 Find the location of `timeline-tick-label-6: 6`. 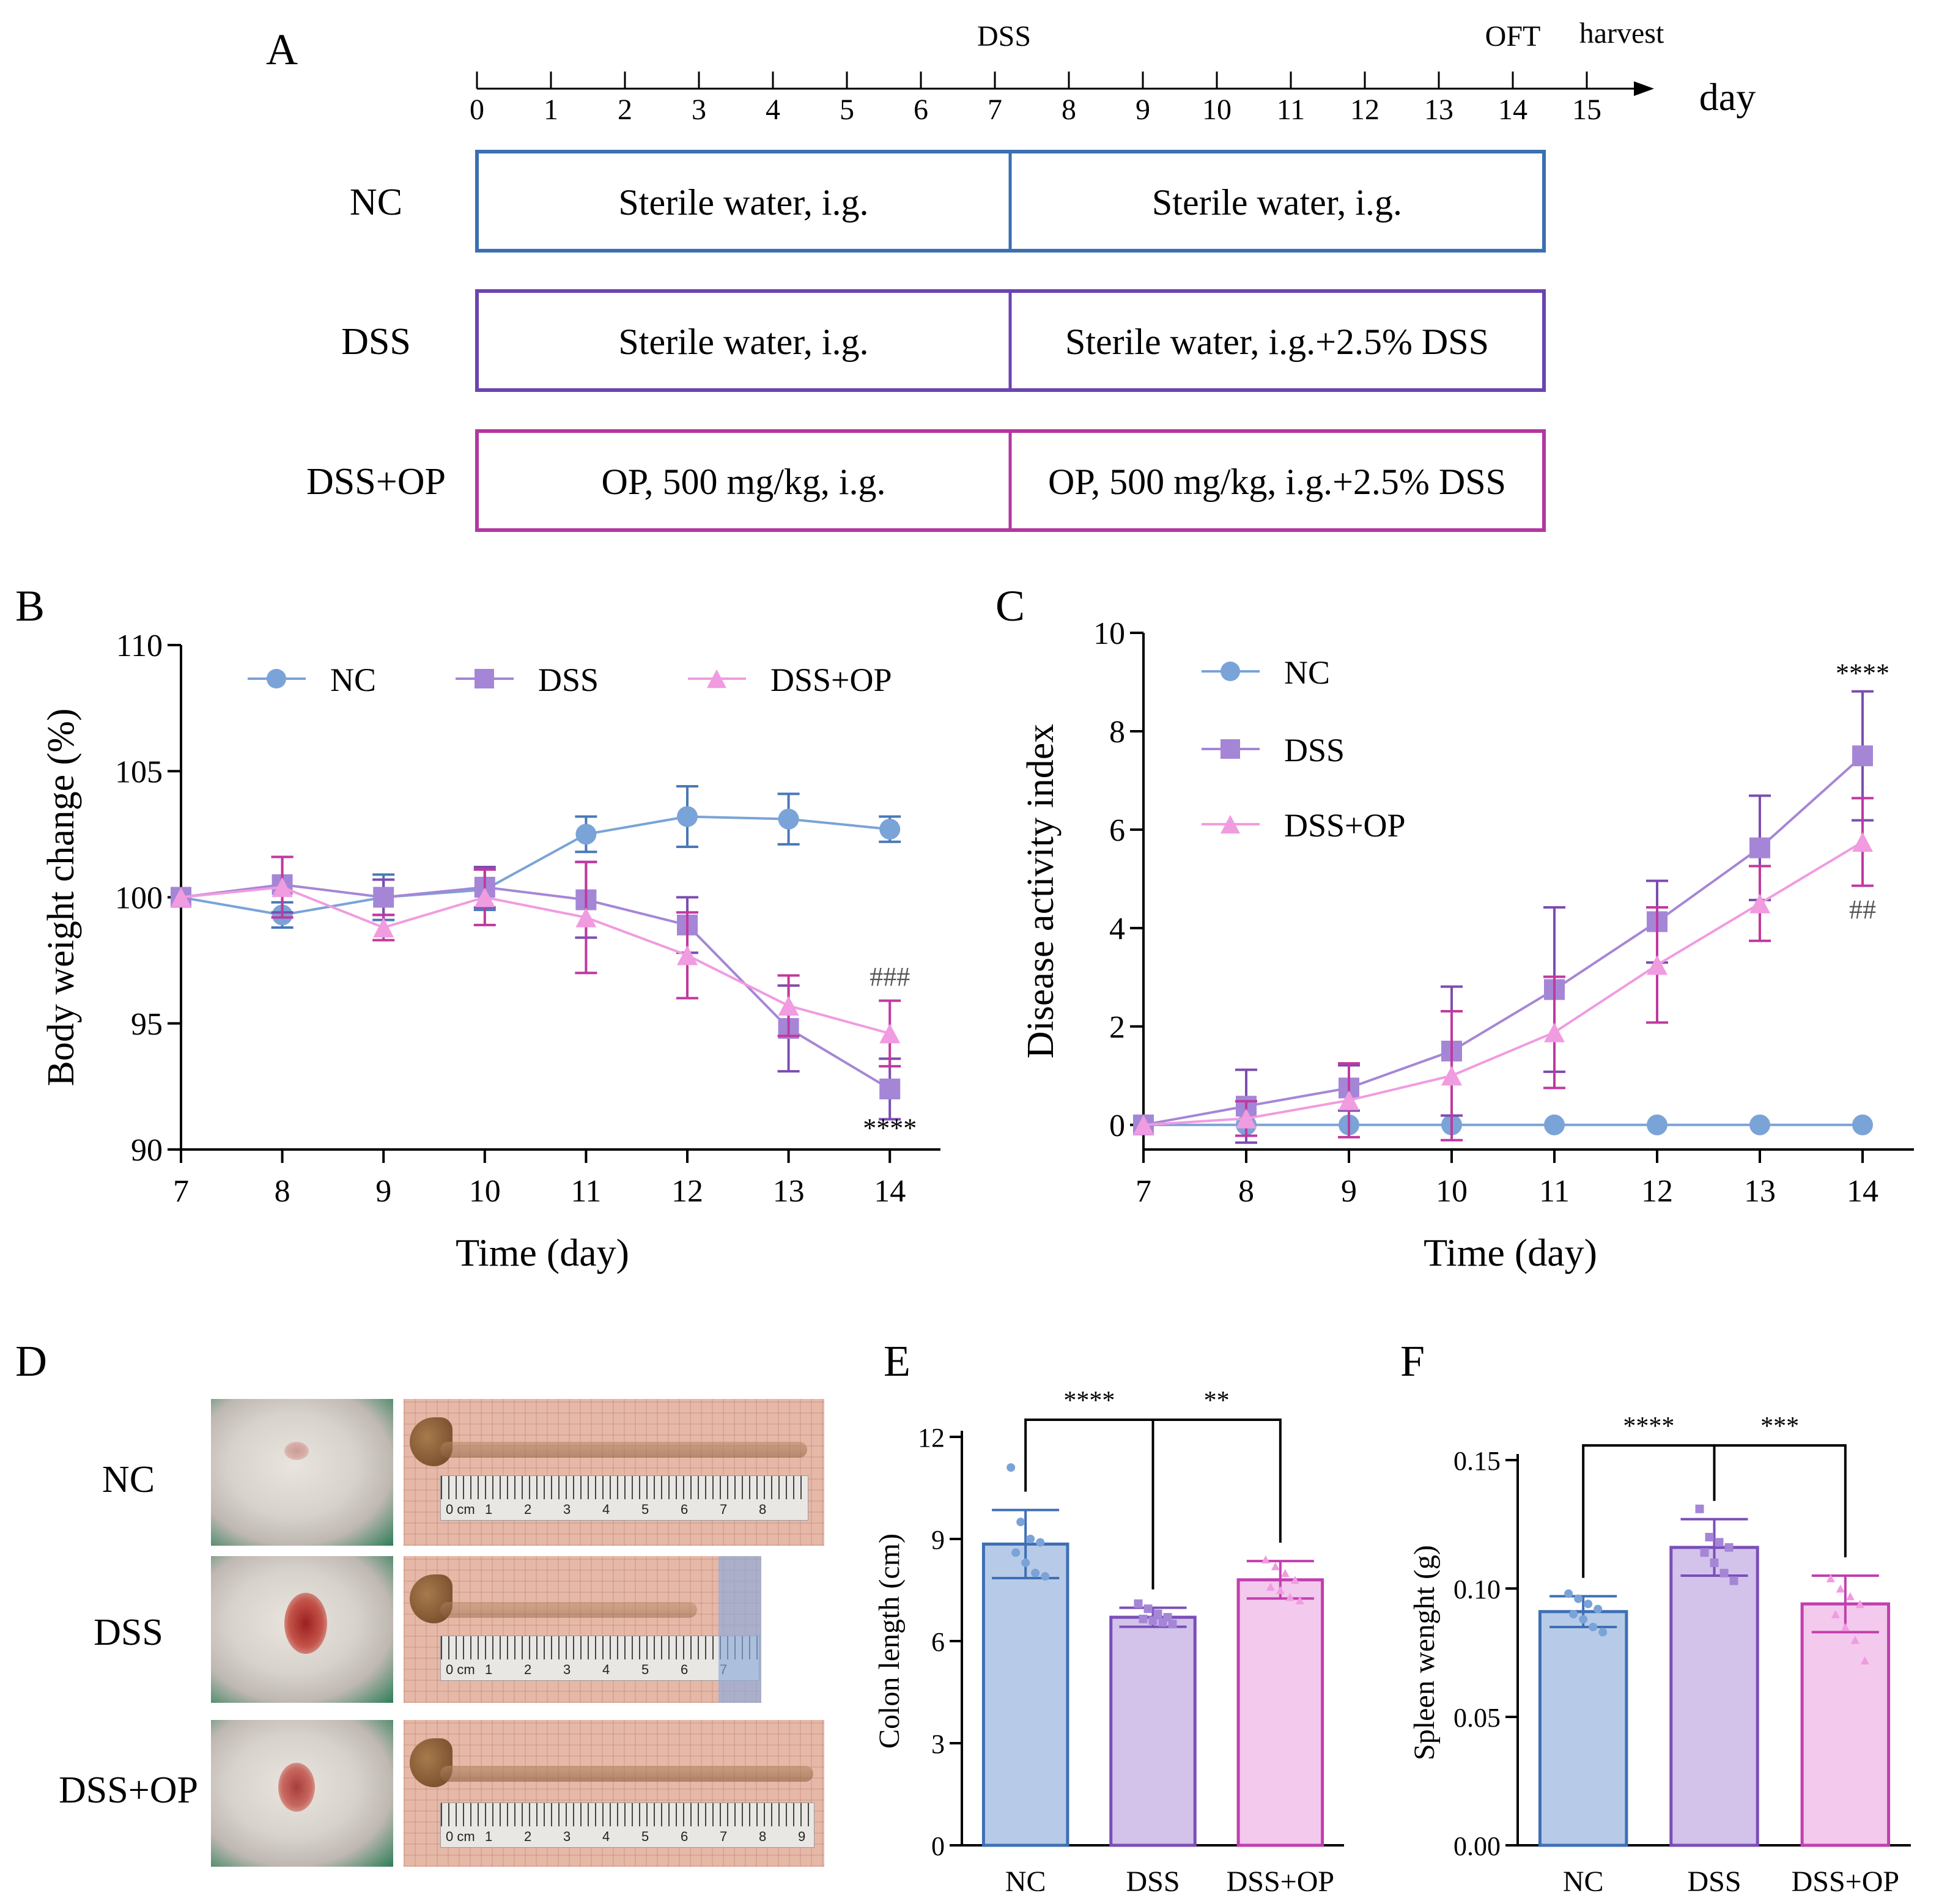

timeline-tick-label-6: 6 is located at coordinates (921, 110).